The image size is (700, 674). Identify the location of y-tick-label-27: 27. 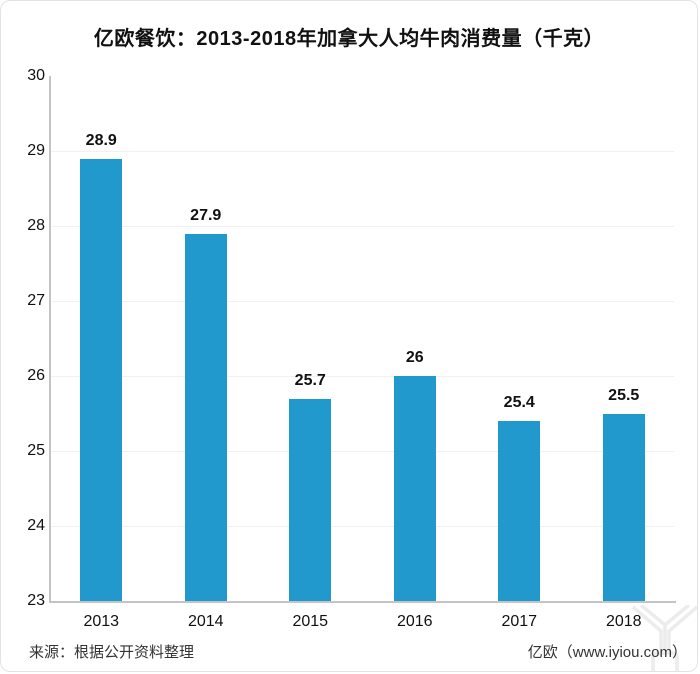
(36, 300).